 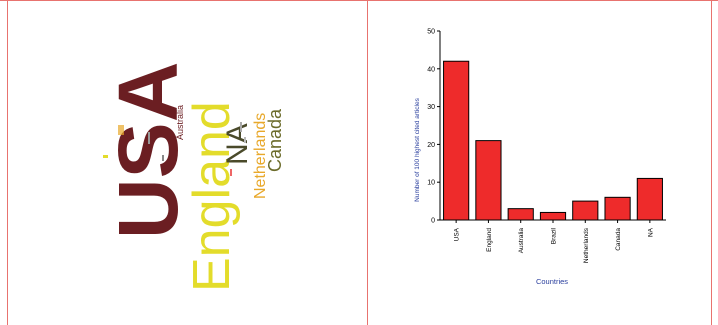 I want to click on y-axis-label: Number of 100 highest cited articles, so click(x=417, y=149).